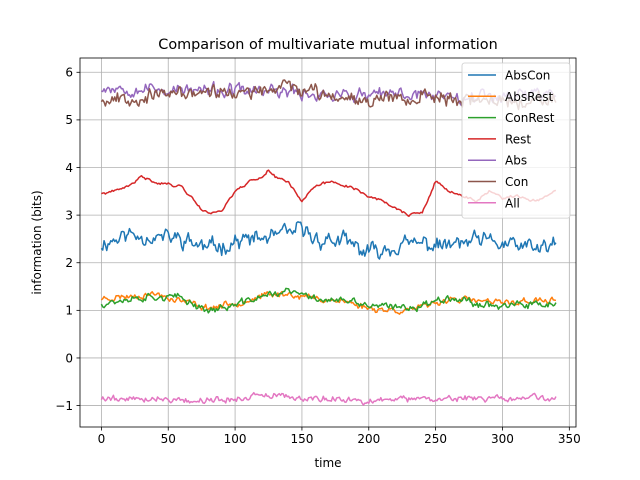 This screenshot has width=640, height=480. What do you see at coordinates (69, 168) in the screenshot?
I see `y-tick-label: 4` at bounding box center [69, 168].